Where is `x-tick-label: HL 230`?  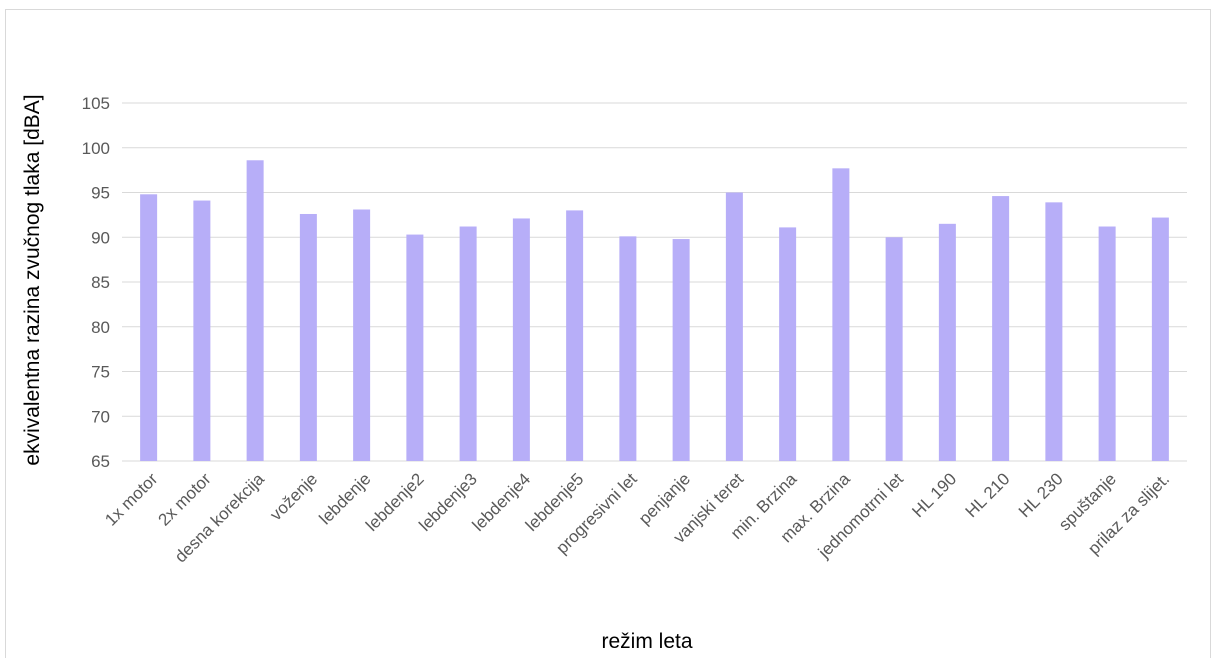 x-tick-label: HL 230 is located at coordinates (1041, 495).